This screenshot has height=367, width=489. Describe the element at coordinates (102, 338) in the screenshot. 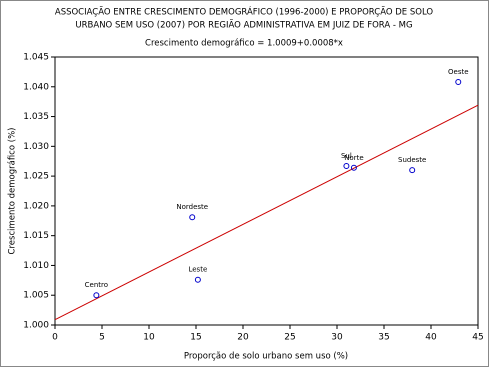

I see `x-tick-label: 5` at that location.